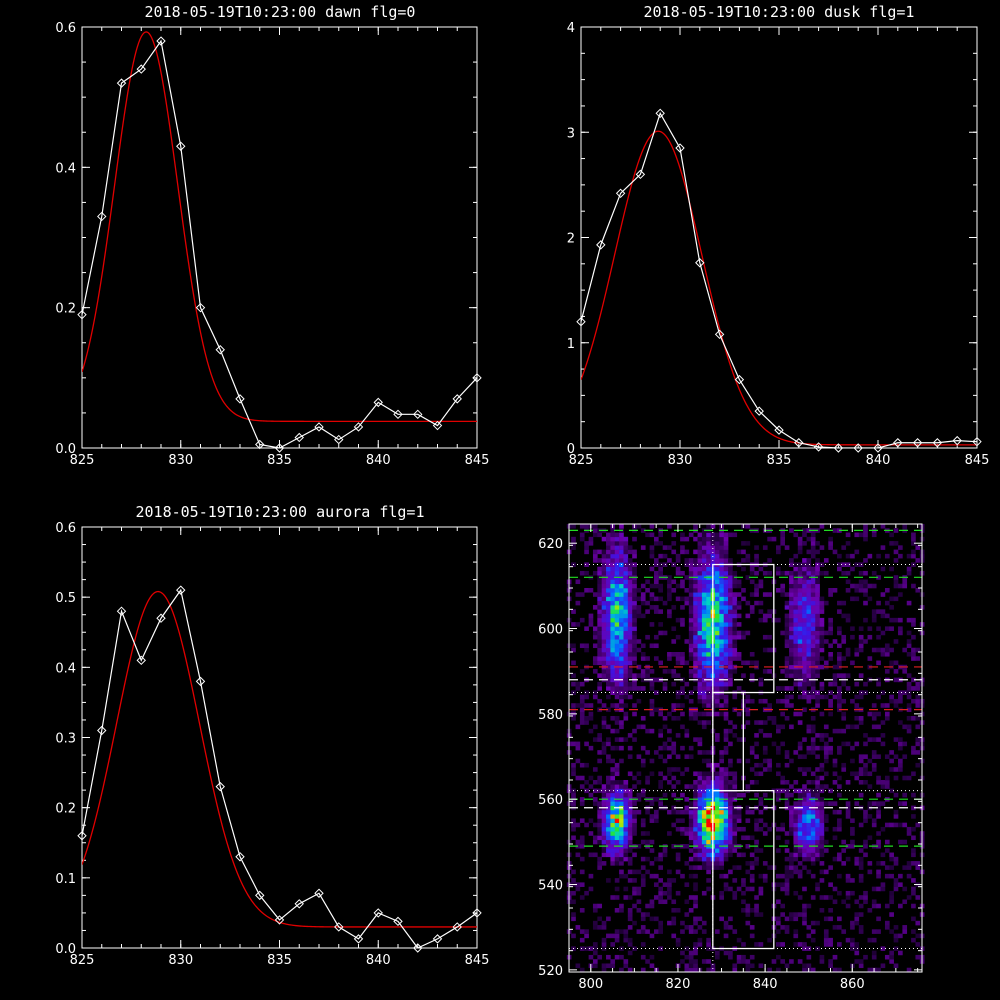 The image size is (1000, 1000). Describe the element at coordinates (378, 960) in the screenshot. I see `x-tick-label: 840` at that location.